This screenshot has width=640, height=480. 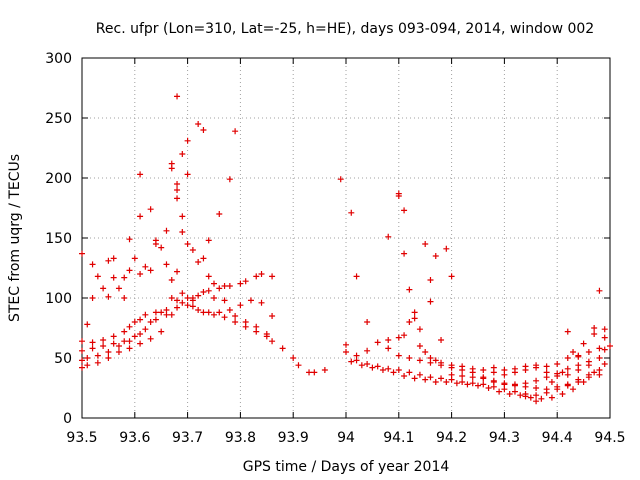 What do you see at coordinates (58, 59) in the screenshot?
I see `y-tick-label: 300` at bounding box center [58, 59].